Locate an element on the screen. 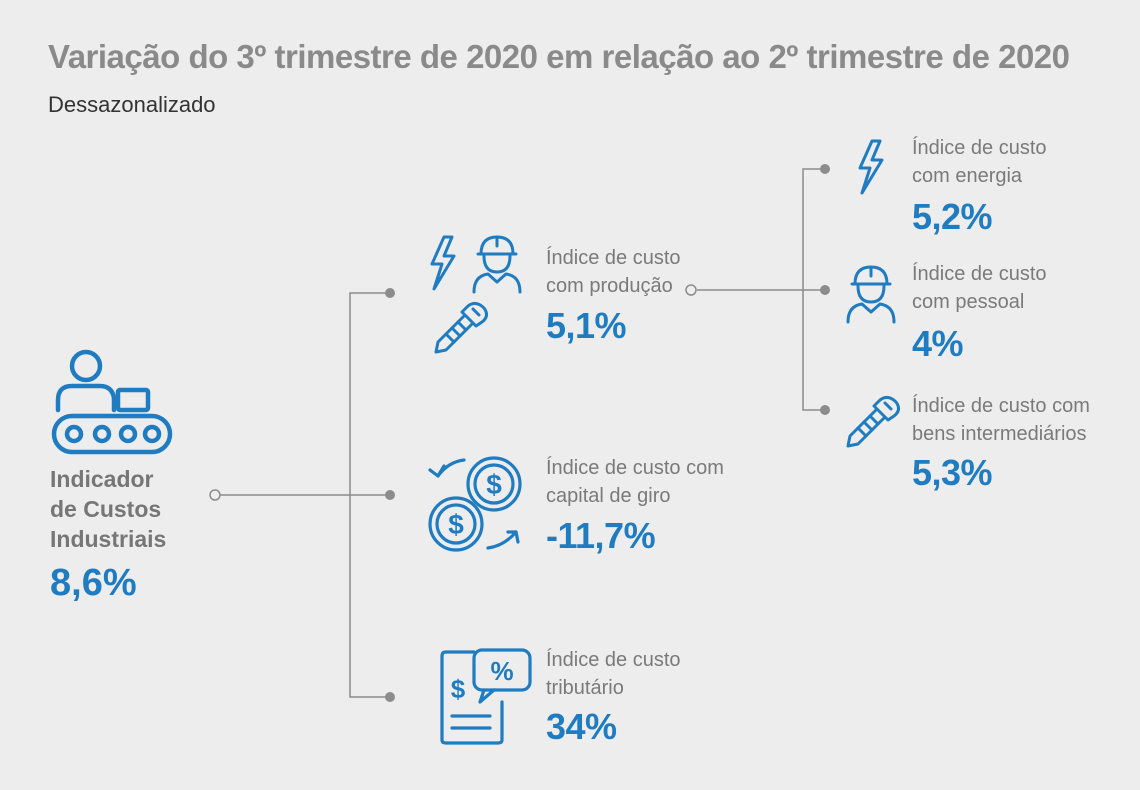 The width and height of the screenshot is (1140, 790). page-subtitle: Dessazonalizado is located at coordinates (132, 104).